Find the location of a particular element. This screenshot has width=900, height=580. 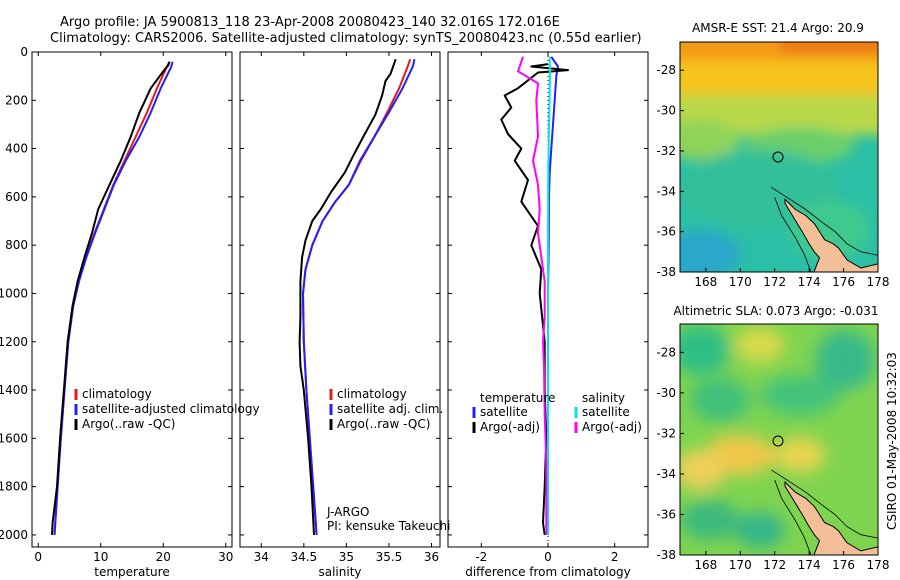

sst-map: 168 170 172 174 176 178 -28 -30 -32 -34 -36 -38 is located at coordinates (773, 165).